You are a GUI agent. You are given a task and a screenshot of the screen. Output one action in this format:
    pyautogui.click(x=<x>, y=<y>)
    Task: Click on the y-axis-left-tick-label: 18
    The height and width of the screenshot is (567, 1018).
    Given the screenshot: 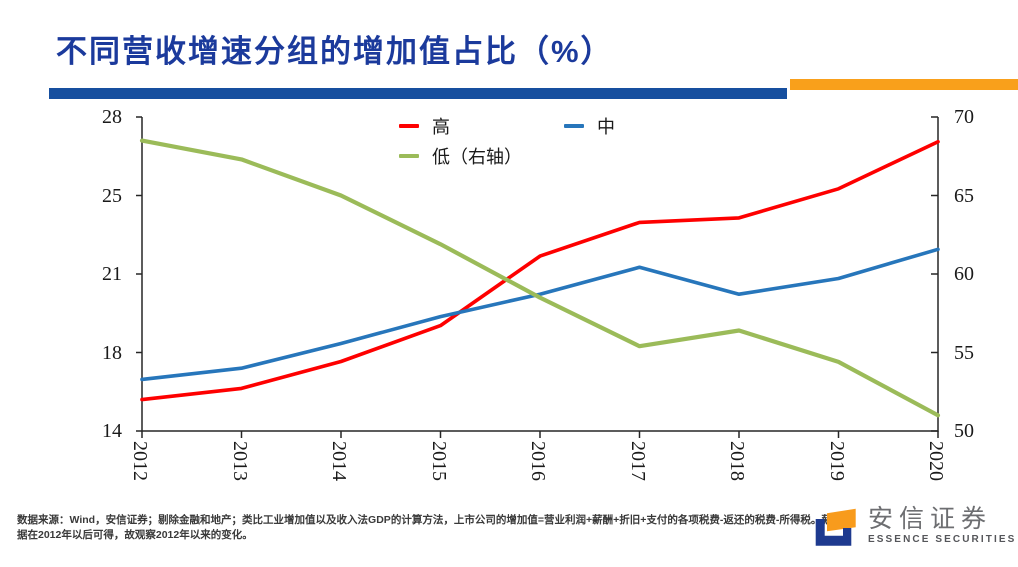 What is the action you would take?
    pyautogui.click(x=112, y=352)
    